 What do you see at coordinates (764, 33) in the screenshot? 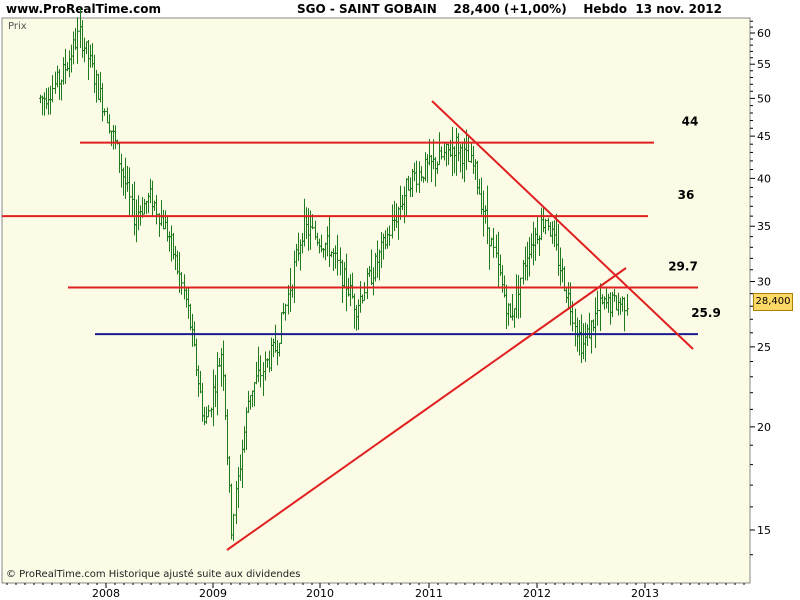
I see `y-tick-label: 60` at bounding box center [764, 33].